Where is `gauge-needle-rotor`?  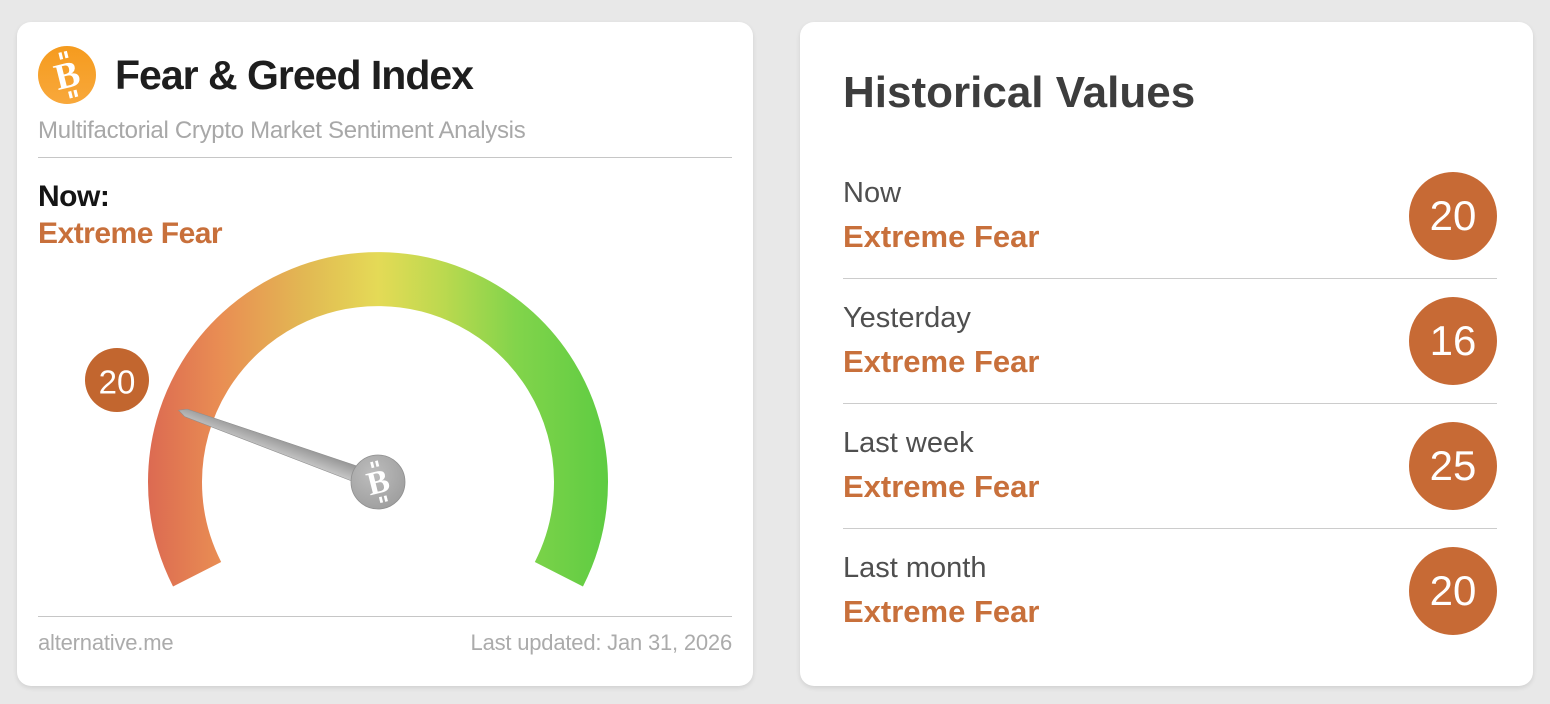
gauge-needle-rotor is located at coordinates (279, 449).